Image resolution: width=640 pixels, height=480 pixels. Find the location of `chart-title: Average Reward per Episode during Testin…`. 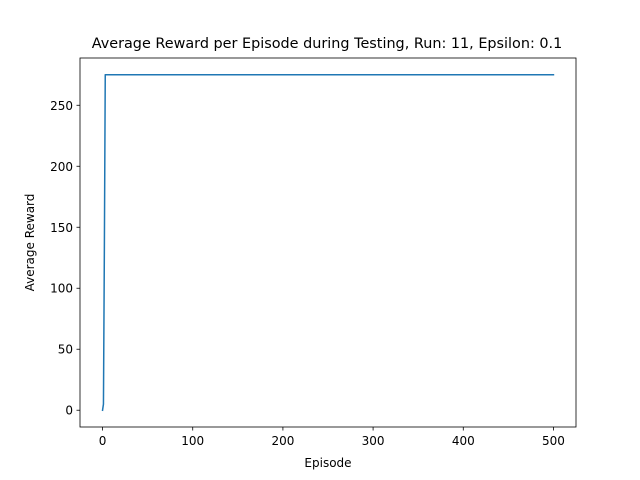

chart-title: Average Reward per Episode during Testin… is located at coordinates (327, 44).